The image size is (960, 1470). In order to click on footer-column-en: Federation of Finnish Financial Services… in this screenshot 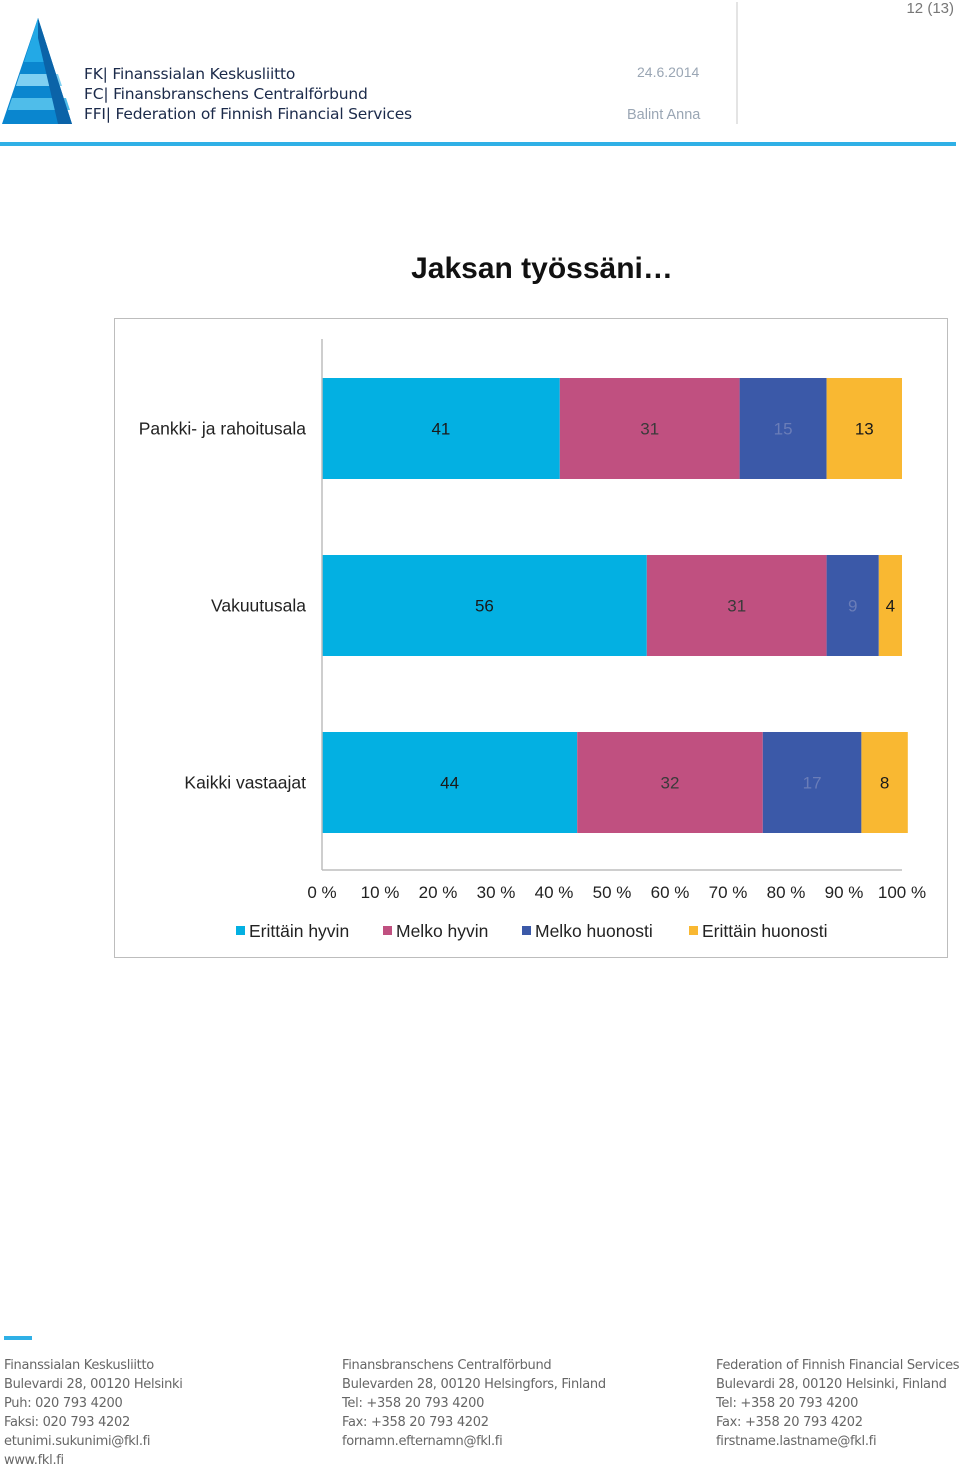, I will do `click(838, 1403)`.